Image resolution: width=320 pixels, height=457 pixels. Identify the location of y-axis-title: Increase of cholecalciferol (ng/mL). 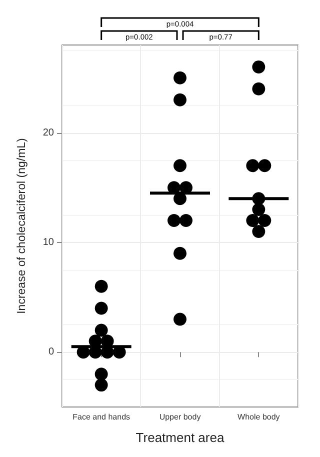
(22, 226).